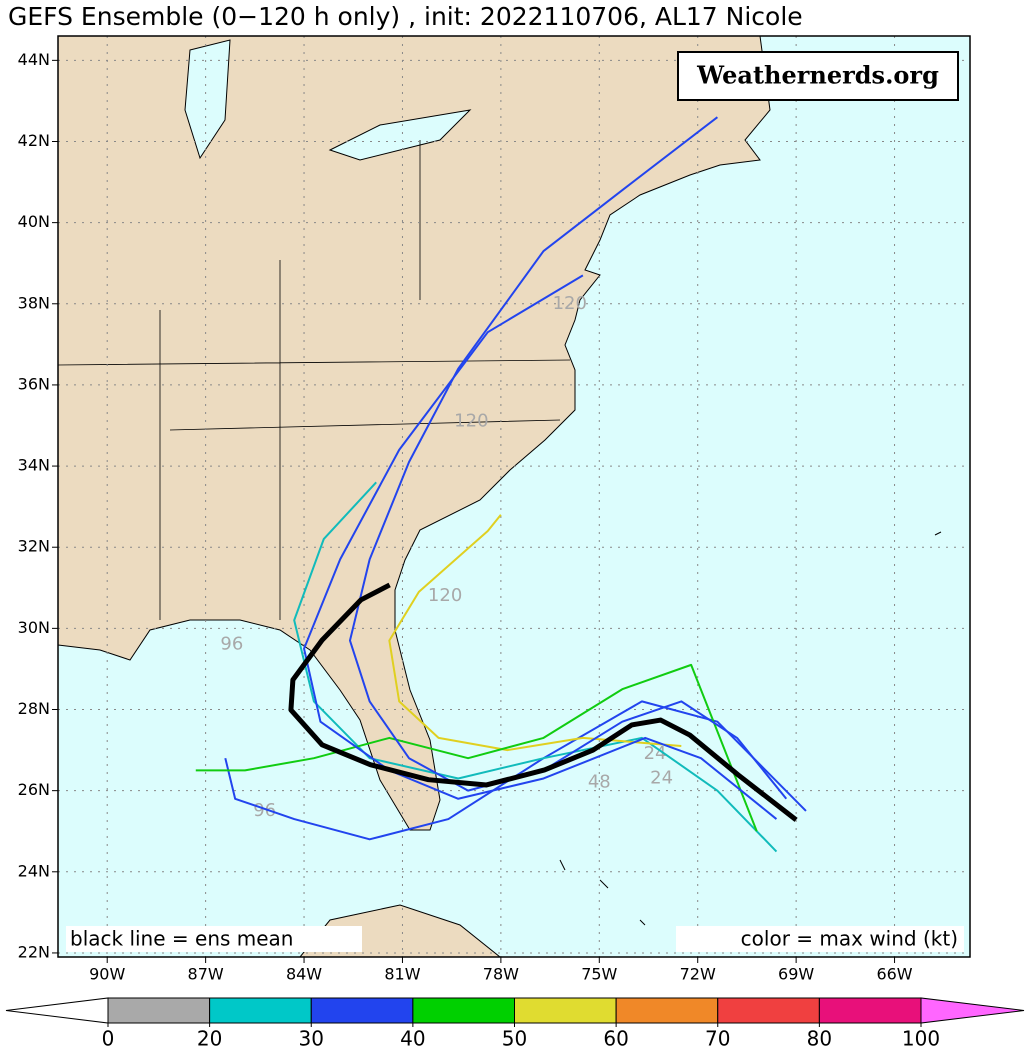 The image size is (1030, 1058). Describe the element at coordinates (819, 1039) in the screenshot. I see `colorbar-tick-label: 80` at that location.